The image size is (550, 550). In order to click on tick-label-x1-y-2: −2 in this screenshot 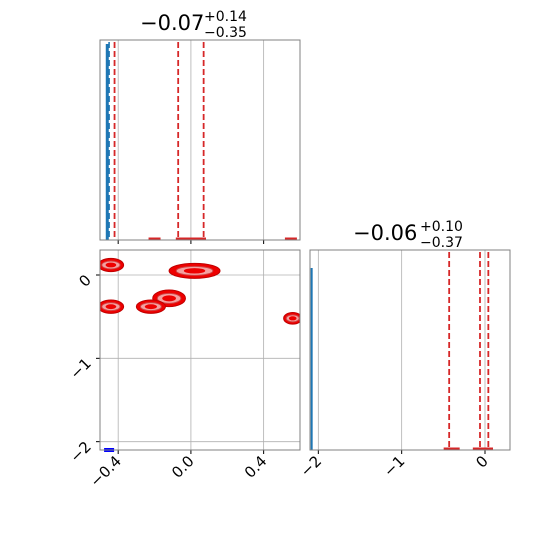, I will do `click(80, 452)`.